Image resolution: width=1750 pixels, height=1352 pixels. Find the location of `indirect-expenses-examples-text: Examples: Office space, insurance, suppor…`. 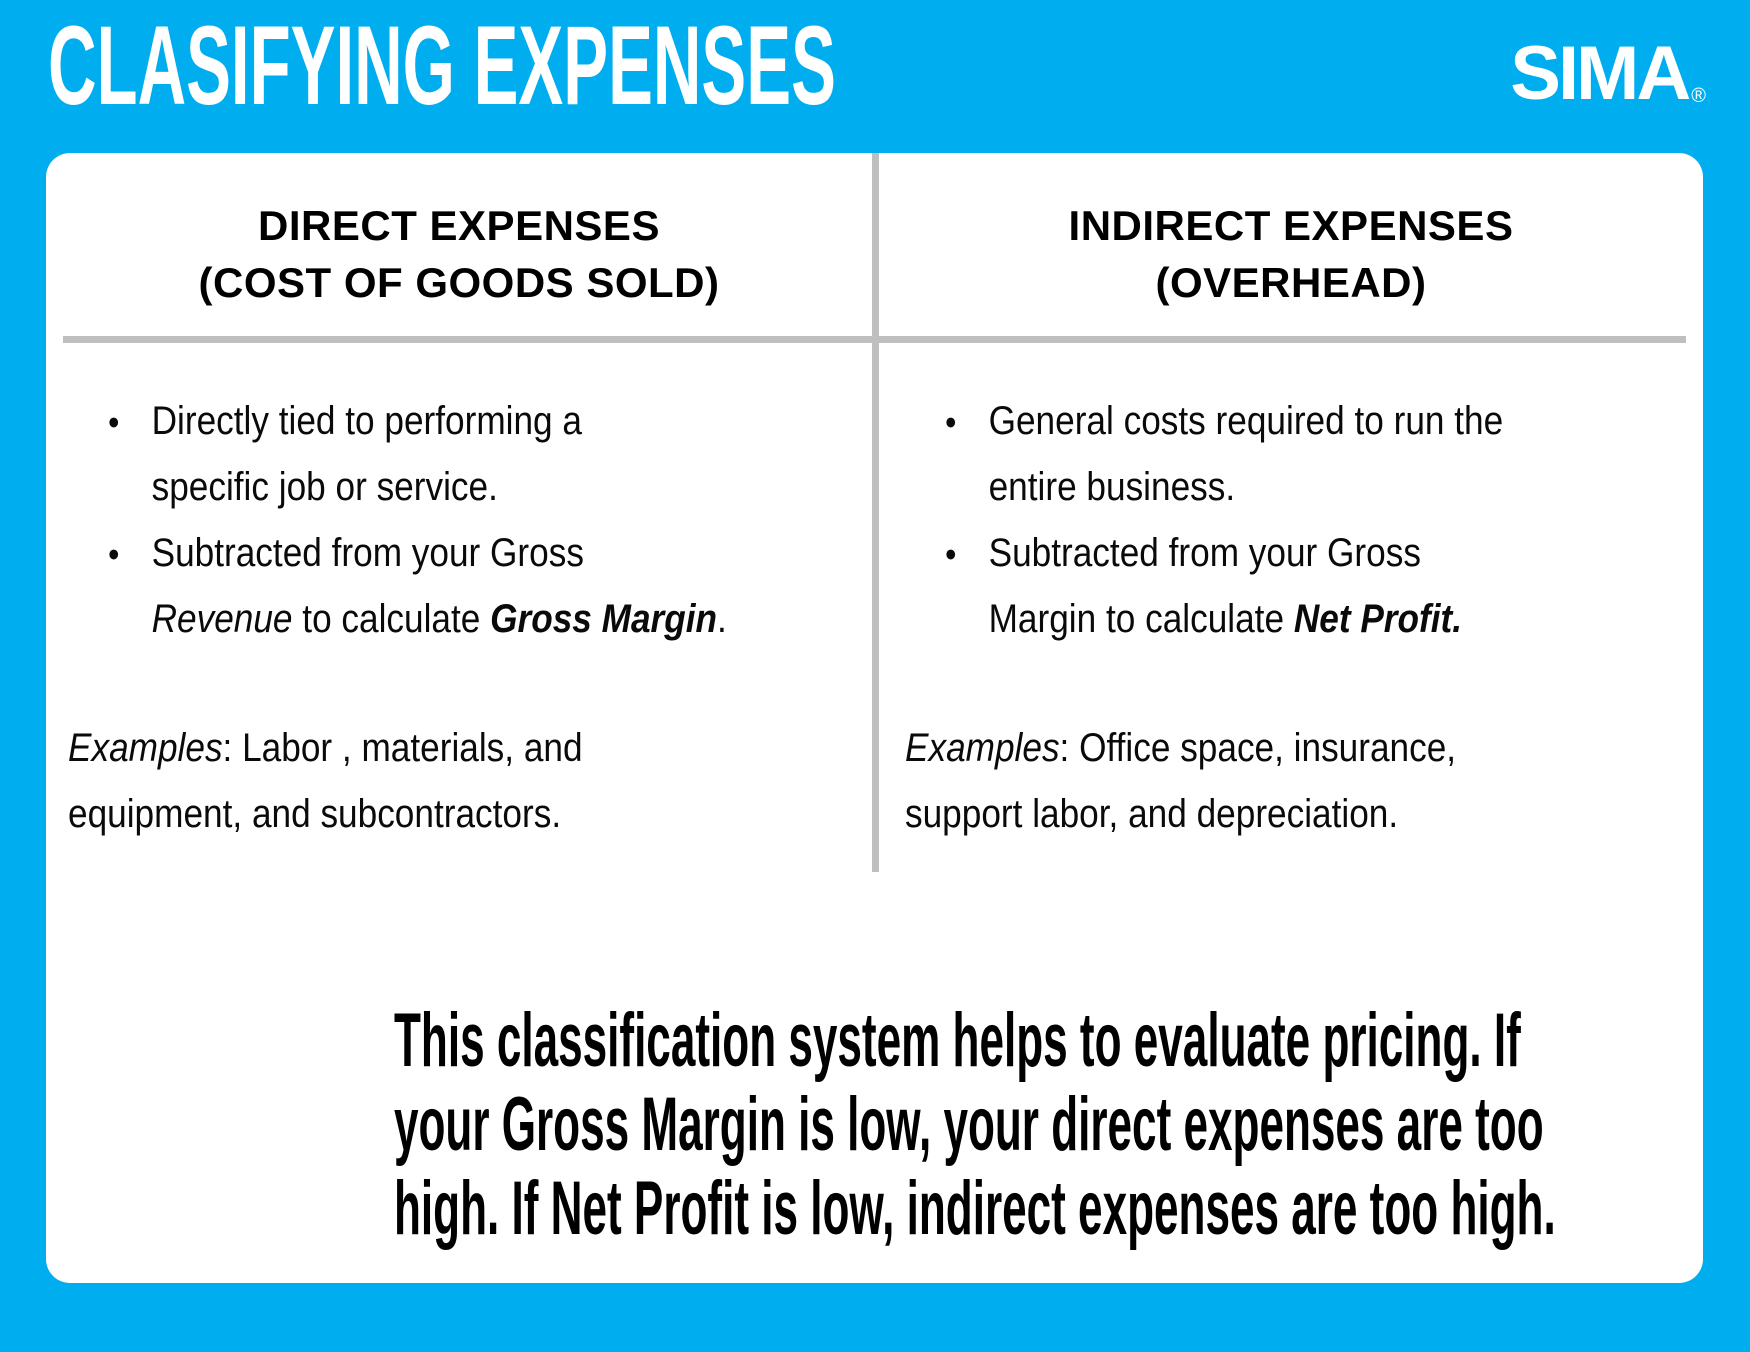

indirect-expenses-examples-text: Examples: Office space, insurance, suppor… is located at coordinates (1181, 781).